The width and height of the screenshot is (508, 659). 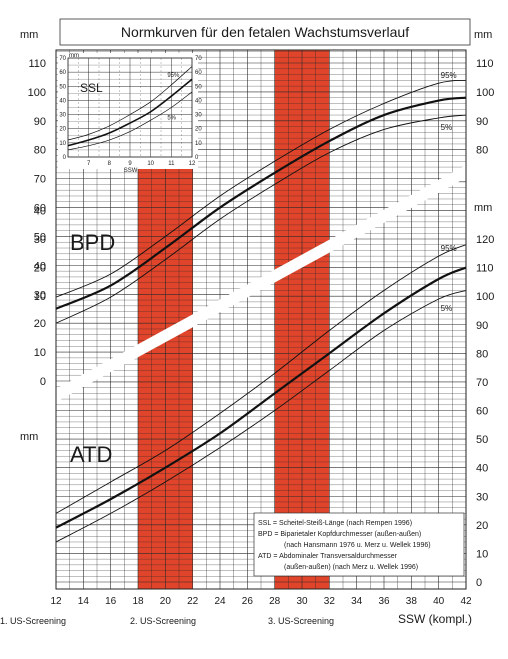 I want to click on x-tick-label: 42, so click(x=466, y=601).